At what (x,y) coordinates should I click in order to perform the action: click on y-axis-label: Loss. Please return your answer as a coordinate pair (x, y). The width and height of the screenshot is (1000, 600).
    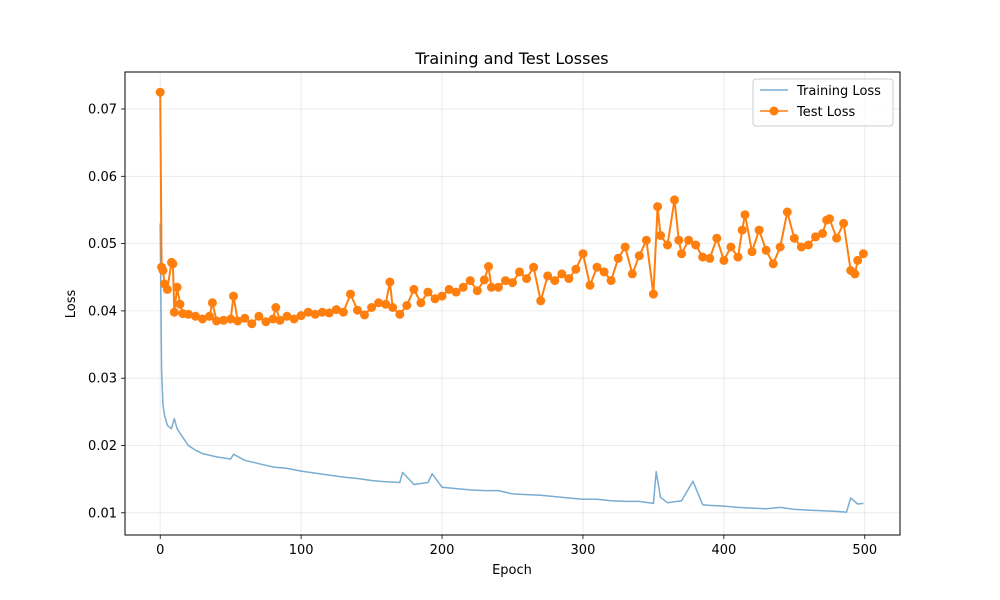
    Looking at the image, I should click on (71, 304).